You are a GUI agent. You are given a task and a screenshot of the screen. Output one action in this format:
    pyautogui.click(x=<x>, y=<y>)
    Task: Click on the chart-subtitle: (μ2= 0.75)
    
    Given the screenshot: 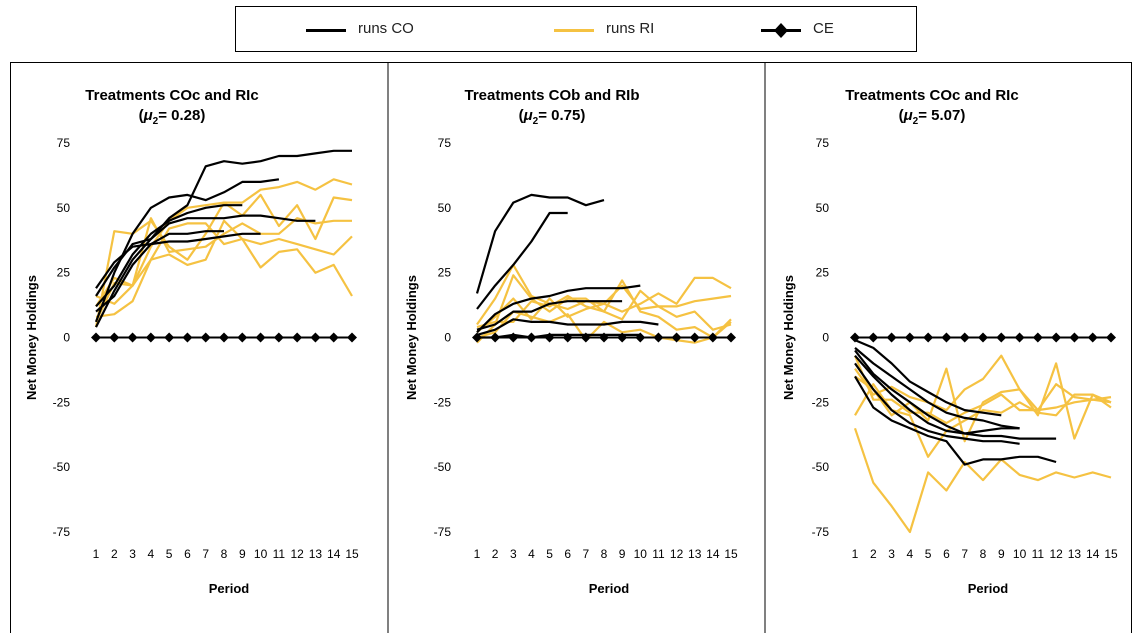 What is the action you would take?
    pyautogui.click(x=552, y=117)
    